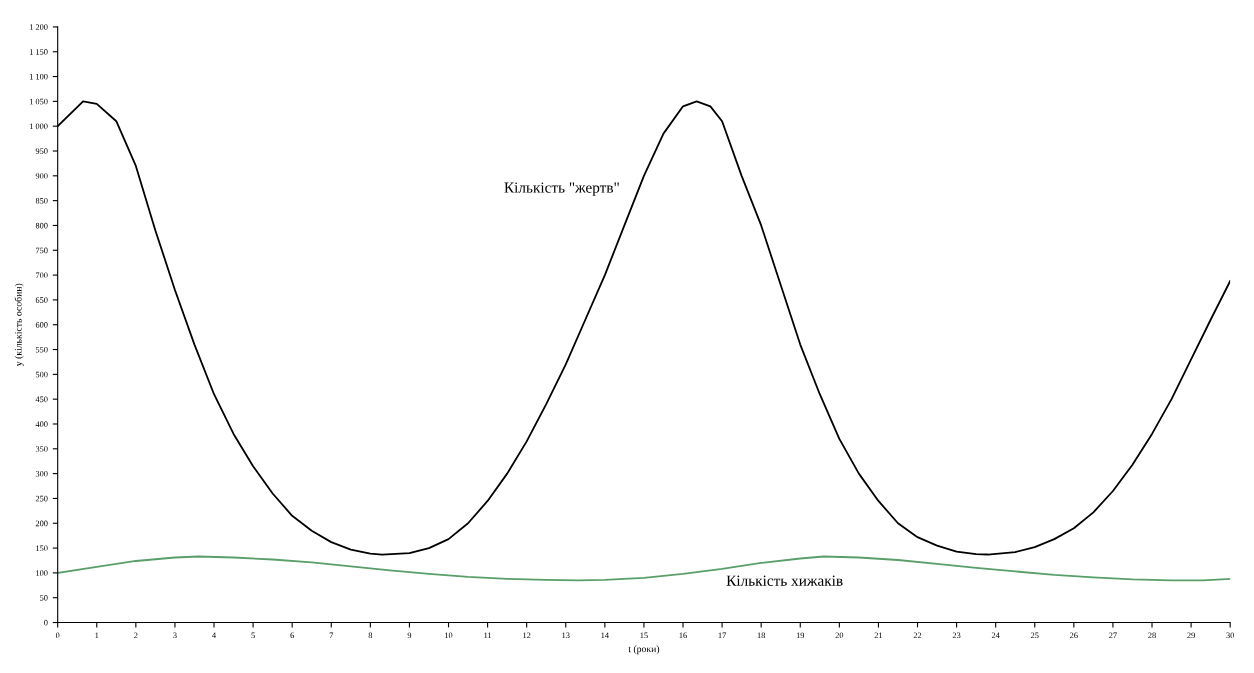 The height and width of the screenshot is (673, 1254). I want to click on y-tick-label: 1 000, so click(38, 126).